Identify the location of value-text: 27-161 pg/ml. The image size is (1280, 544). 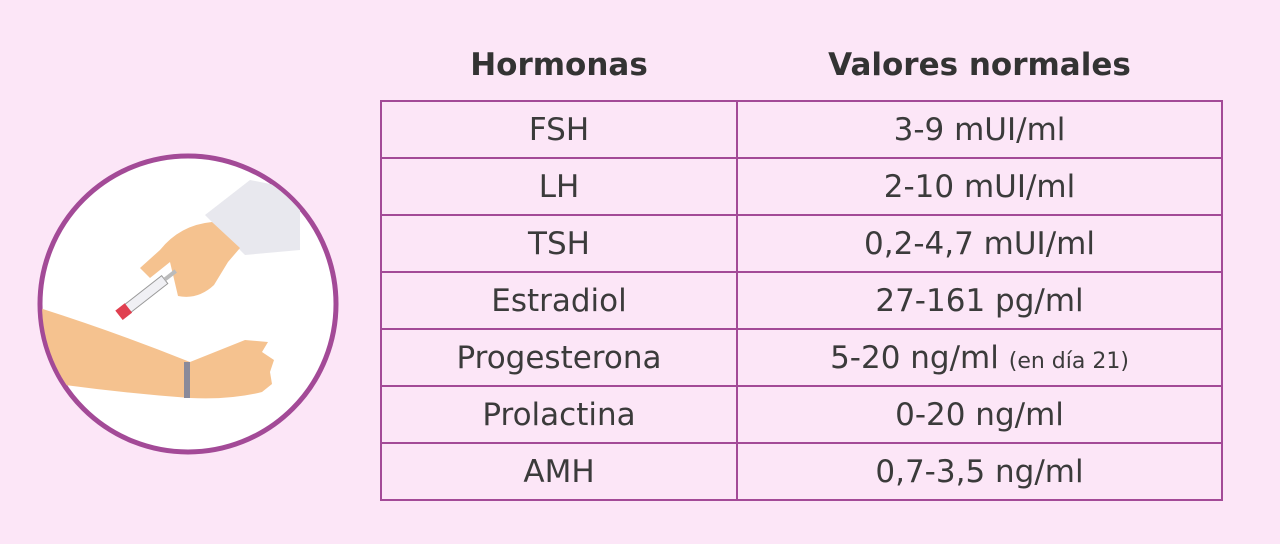
(979, 300).